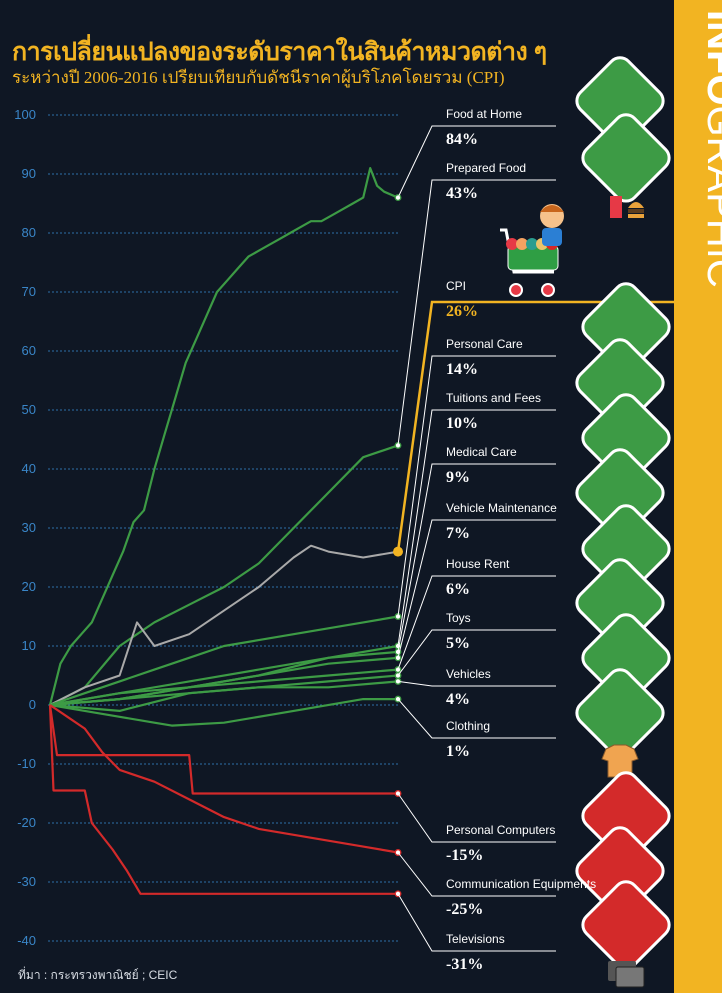 Image resolution: width=722 pixels, height=993 pixels. Describe the element at coordinates (710, 197) in the screenshot. I see `side-label-light: GRAPHIC` at that location.